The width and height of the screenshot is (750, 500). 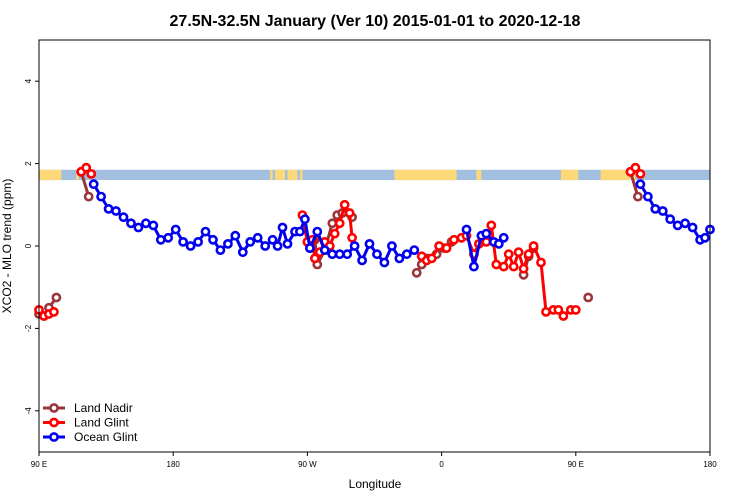 What do you see at coordinates (307, 464) in the screenshot?
I see `x-tick-label-2: 90 W` at bounding box center [307, 464].